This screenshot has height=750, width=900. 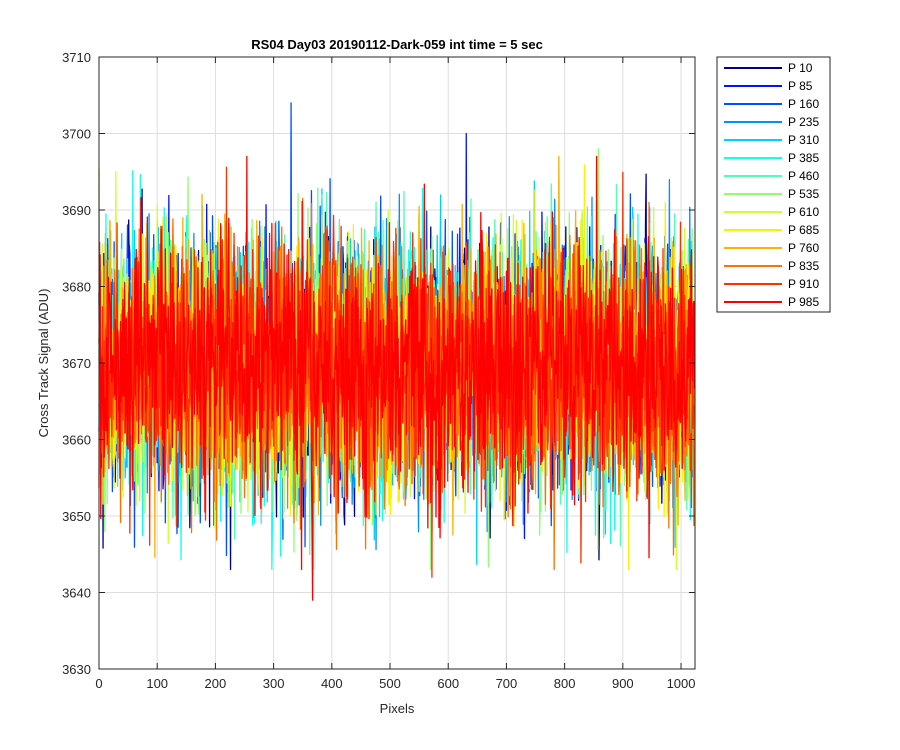 What do you see at coordinates (76, 57) in the screenshot?
I see `y-tick-label: 3710` at bounding box center [76, 57].